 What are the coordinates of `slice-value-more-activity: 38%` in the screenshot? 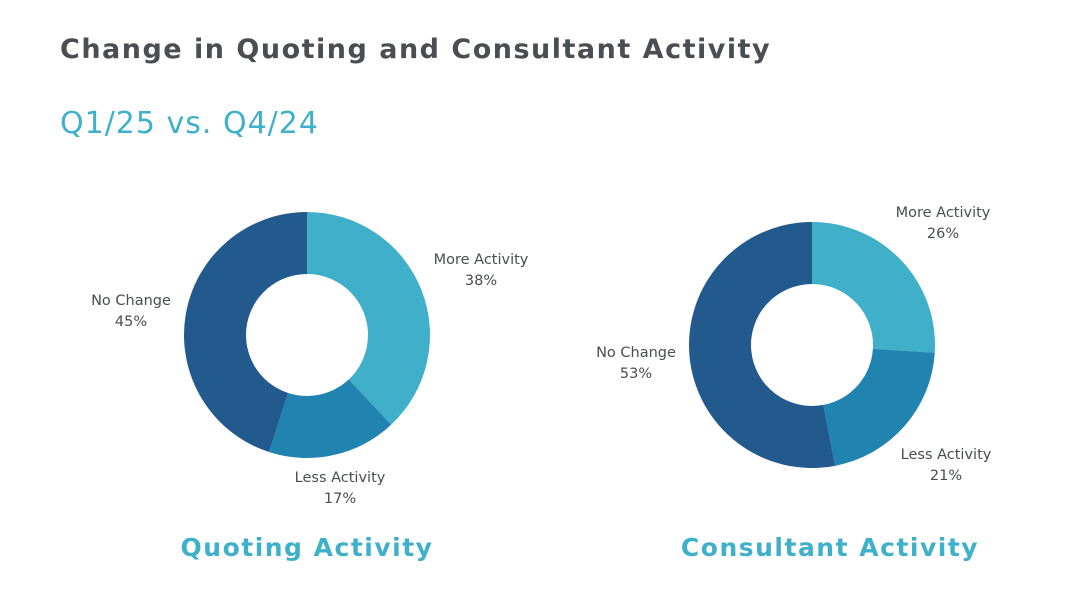 It's located at (481, 281).